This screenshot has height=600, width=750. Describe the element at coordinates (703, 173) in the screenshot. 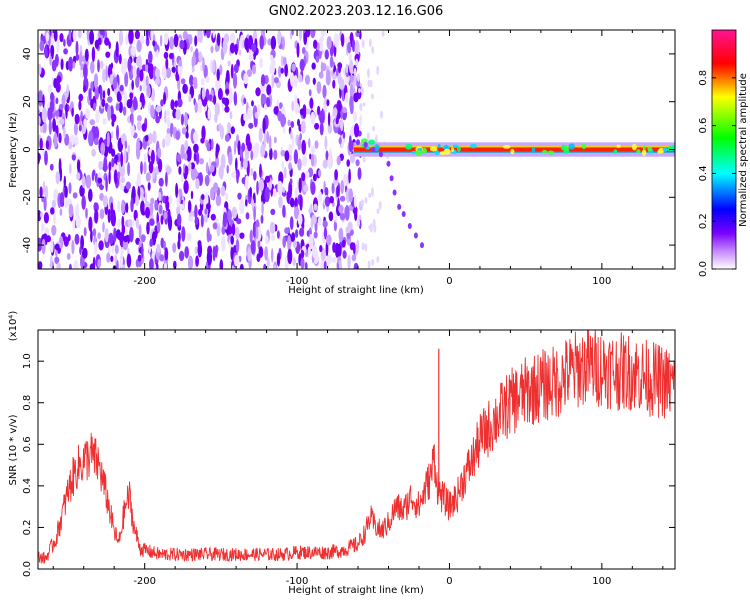

I see `colorbar-tick-label: 0.4` at that location.